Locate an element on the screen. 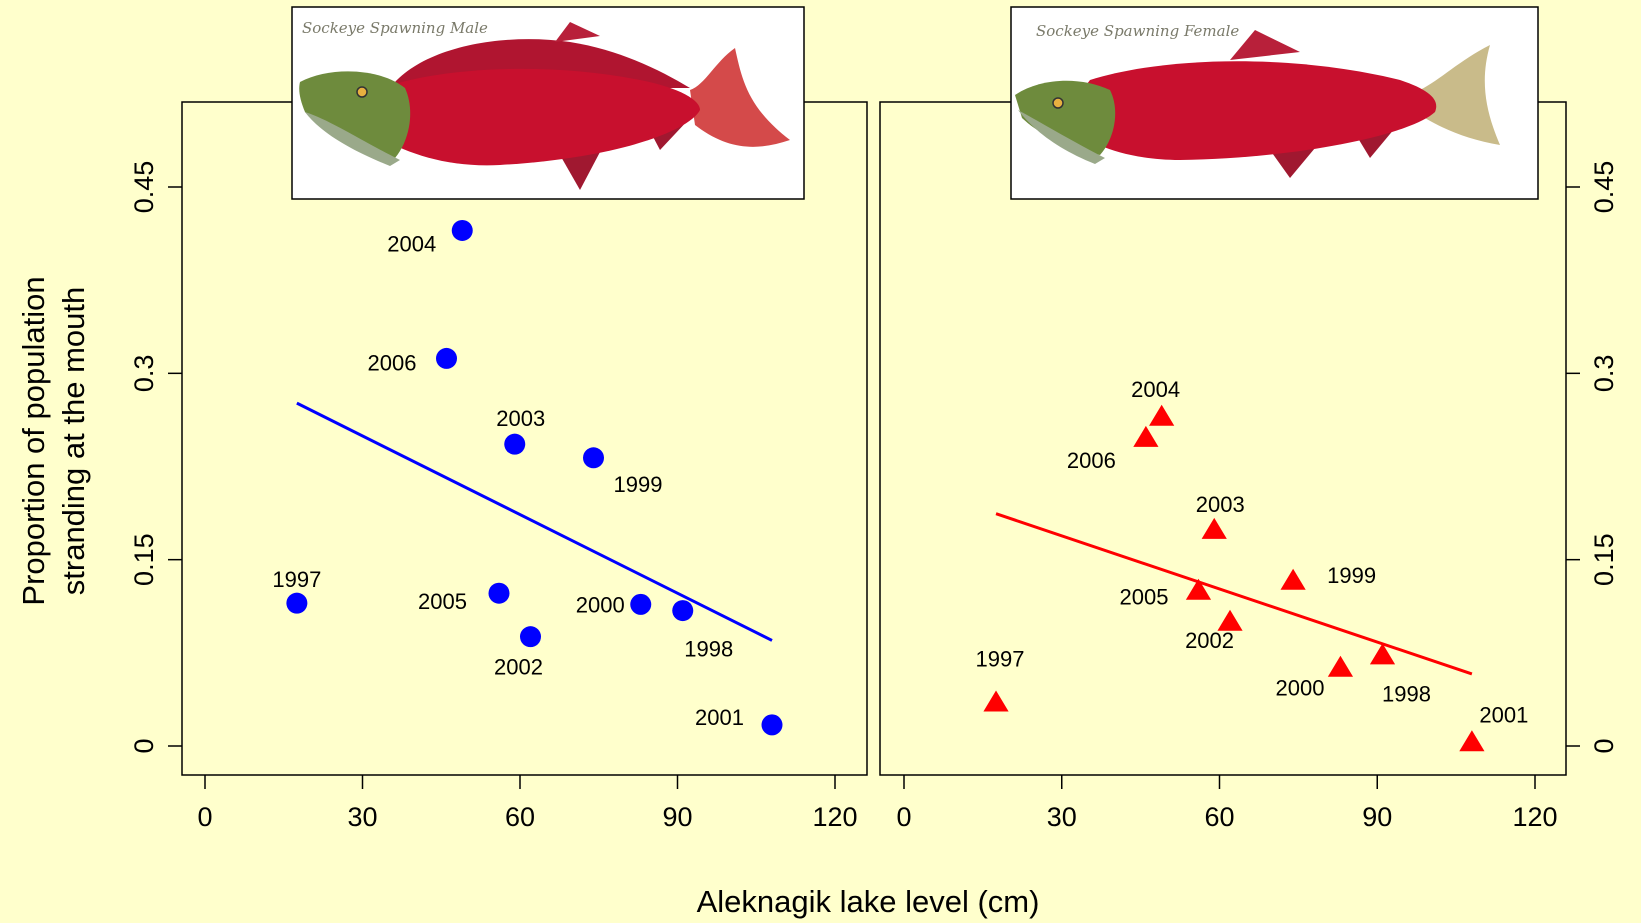 The height and width of the screenshot is (923, 1641). left-x-tick-label: 0 is located at coordinates (204, 817).